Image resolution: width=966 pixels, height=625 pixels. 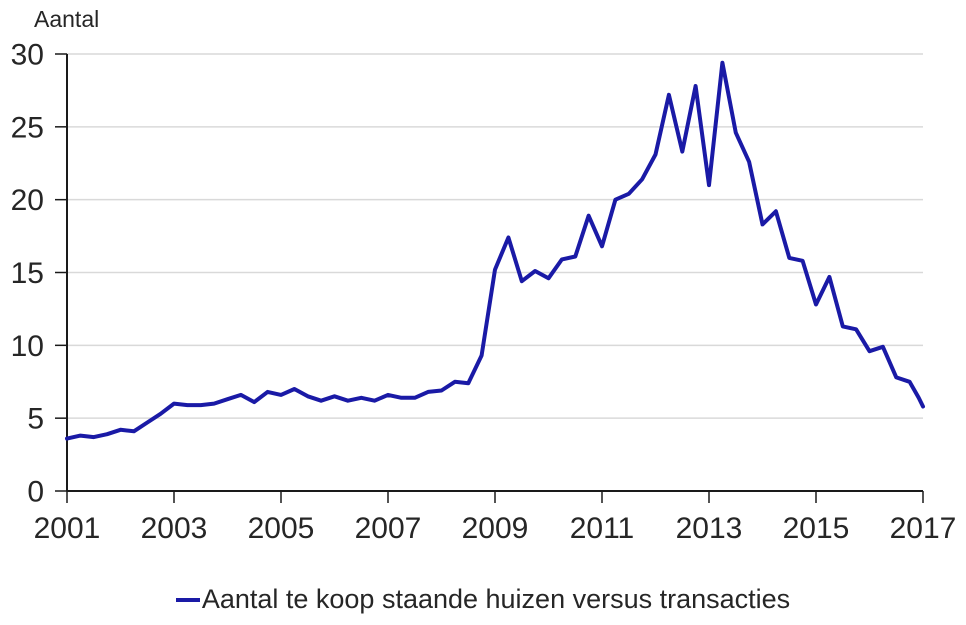 I want to click on legend-line-swatch, so click(x=187, y=599).